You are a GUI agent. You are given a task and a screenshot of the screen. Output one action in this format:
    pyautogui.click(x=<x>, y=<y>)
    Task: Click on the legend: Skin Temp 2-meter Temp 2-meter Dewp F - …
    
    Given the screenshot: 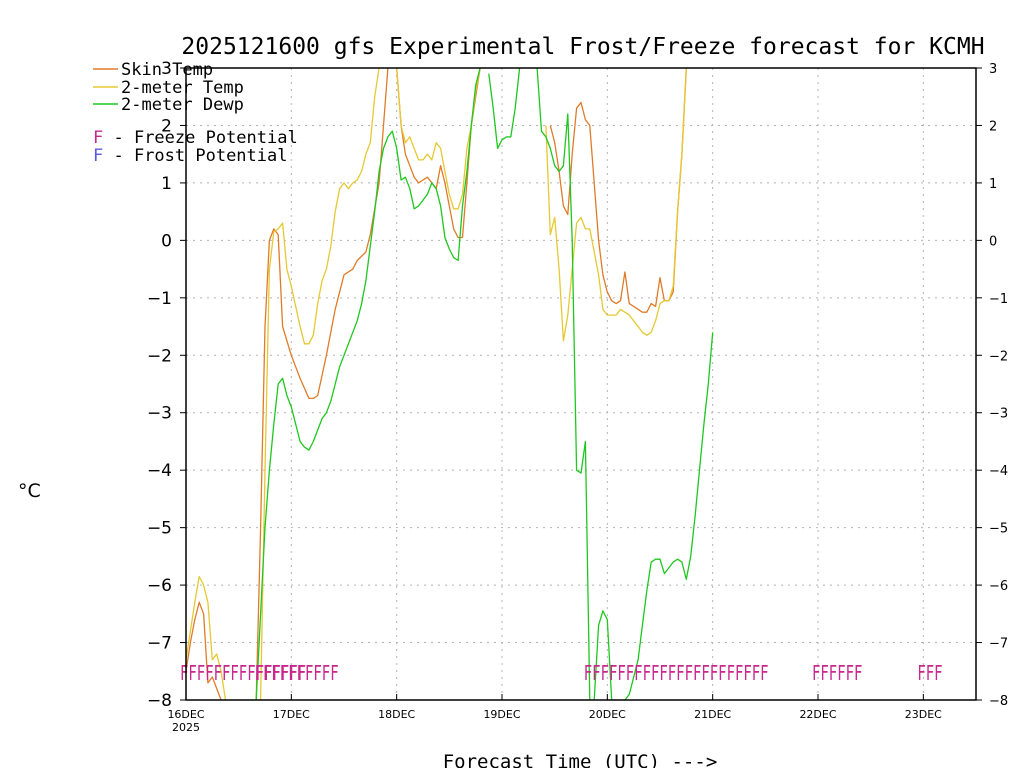 What is the action you would take?
    pyautogui.click(x=195, y=113)
    